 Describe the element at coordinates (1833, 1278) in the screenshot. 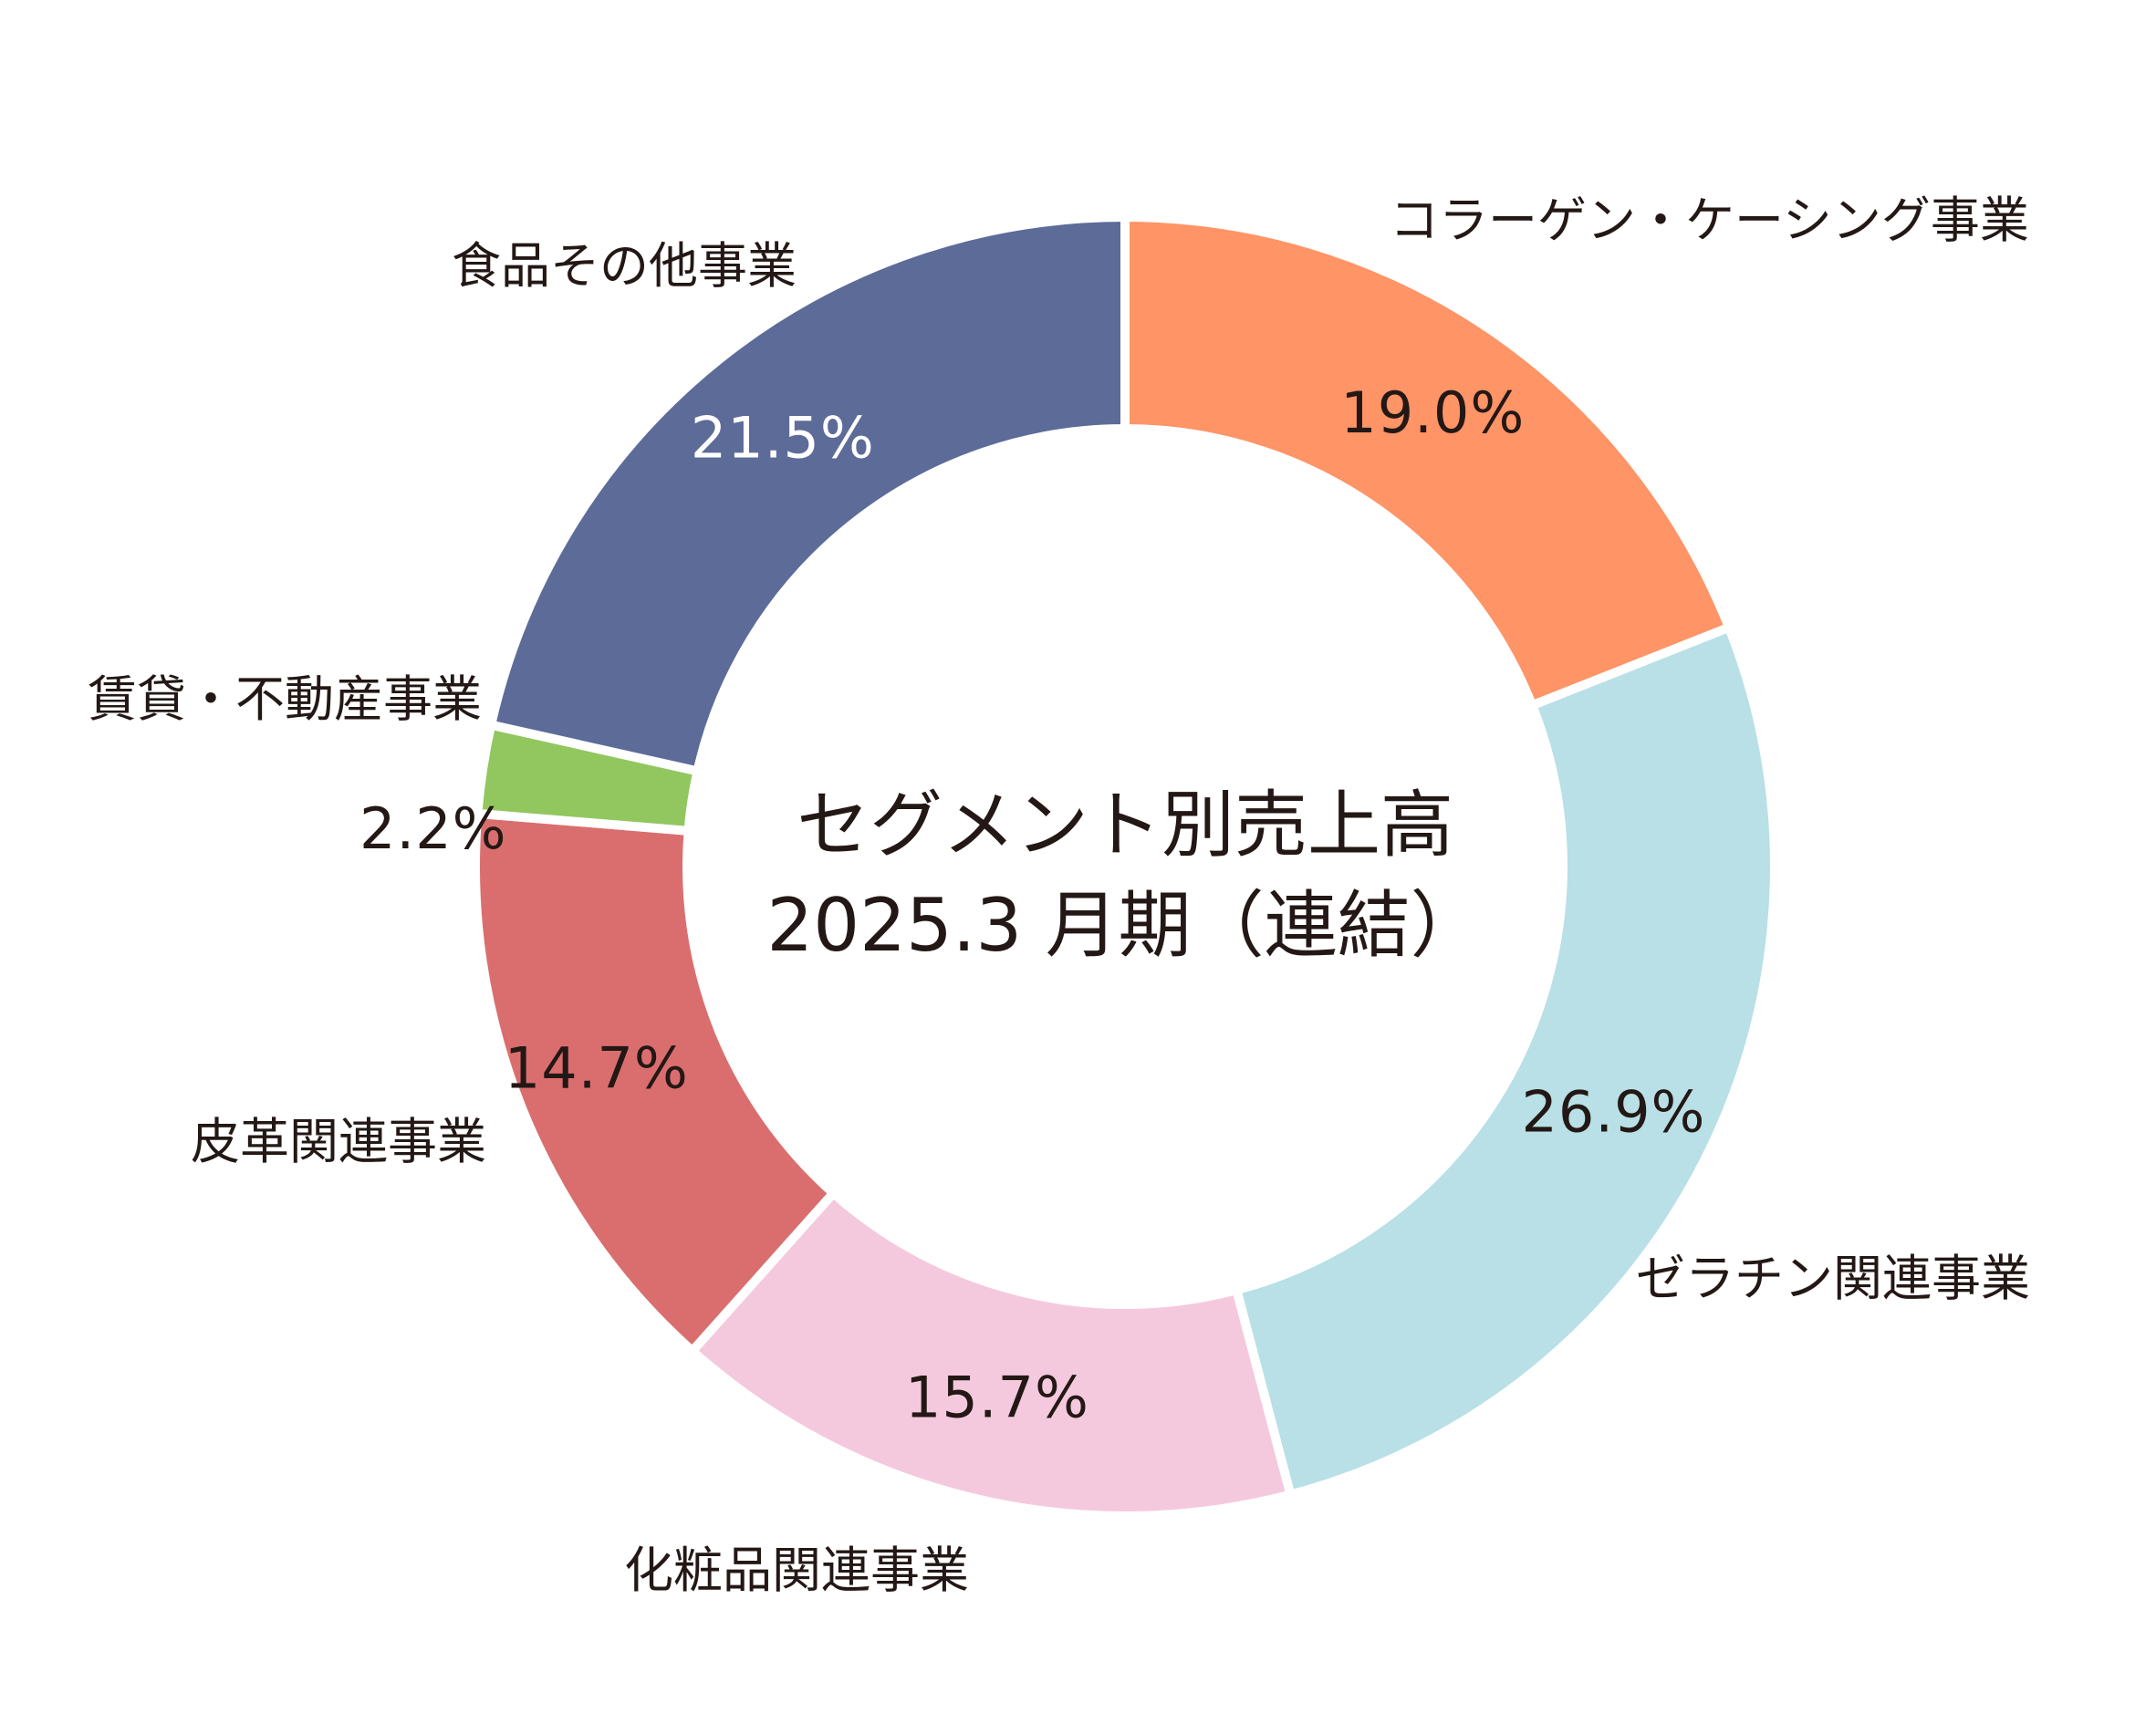

I see `segment-label-2: ゼラチン関連事業` at that location.